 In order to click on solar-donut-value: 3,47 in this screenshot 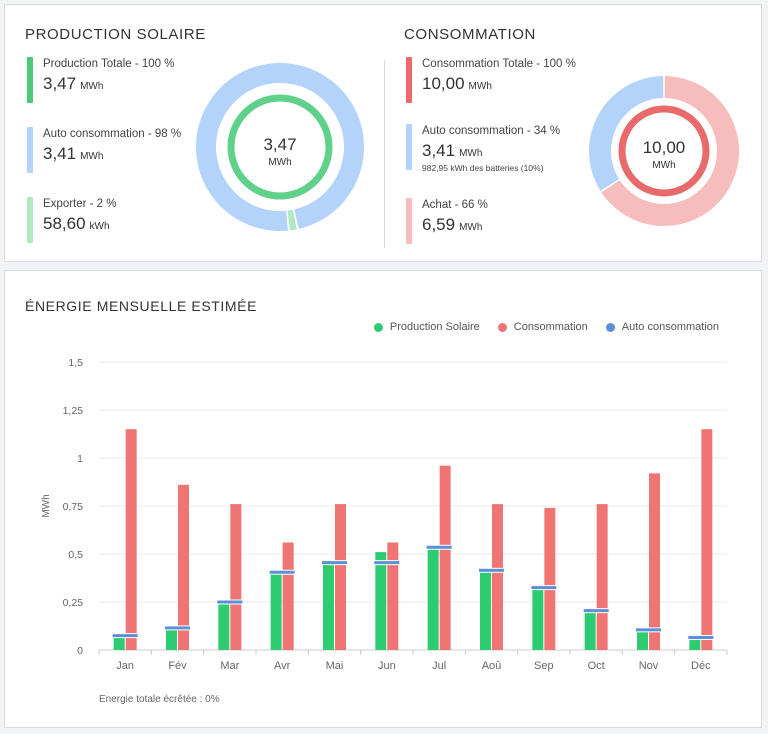, I will do `click(280, 144)`.